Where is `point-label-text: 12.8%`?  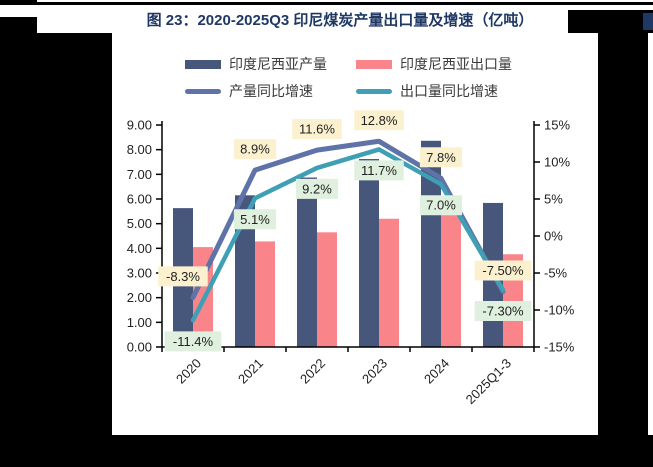 point-label-text: 12.8% is located at coordinates (379, 120).